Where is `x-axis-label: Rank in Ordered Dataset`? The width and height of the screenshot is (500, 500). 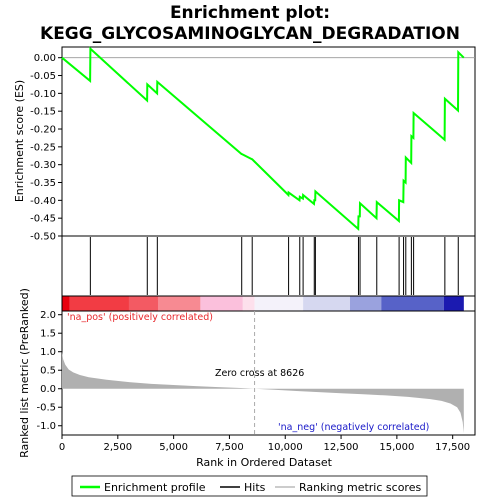
x-axis-label: Rank in Ordered Dataset is located at coordinates (264, 462).